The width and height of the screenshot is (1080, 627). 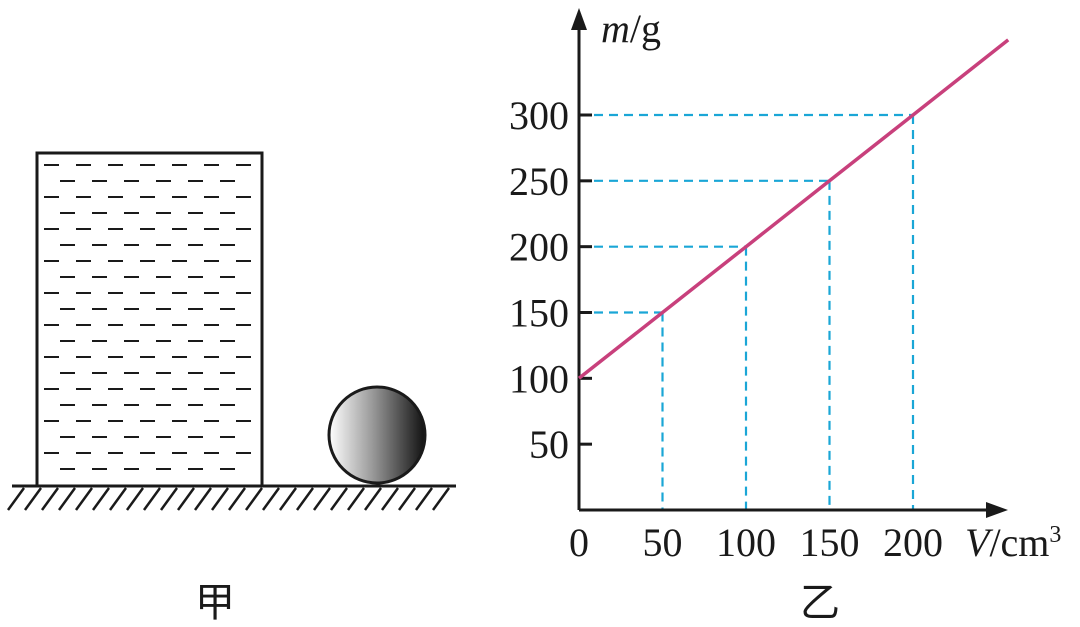 What do you see at coordinates (663, 542) in the screenshot?
I see `x-tick-label: 50` at bounding box center [663, 542].